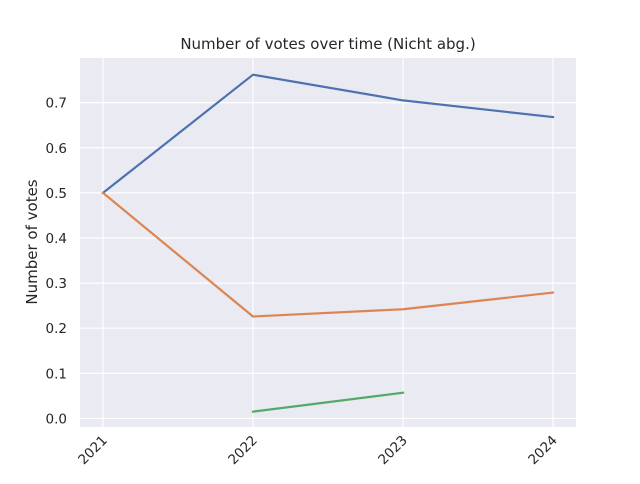 The width and height of the screenshot is (640, 484). Describe the element at coordinates (56, 374) in the screenshot. I see `y-tick-label: 0.1` at that location.